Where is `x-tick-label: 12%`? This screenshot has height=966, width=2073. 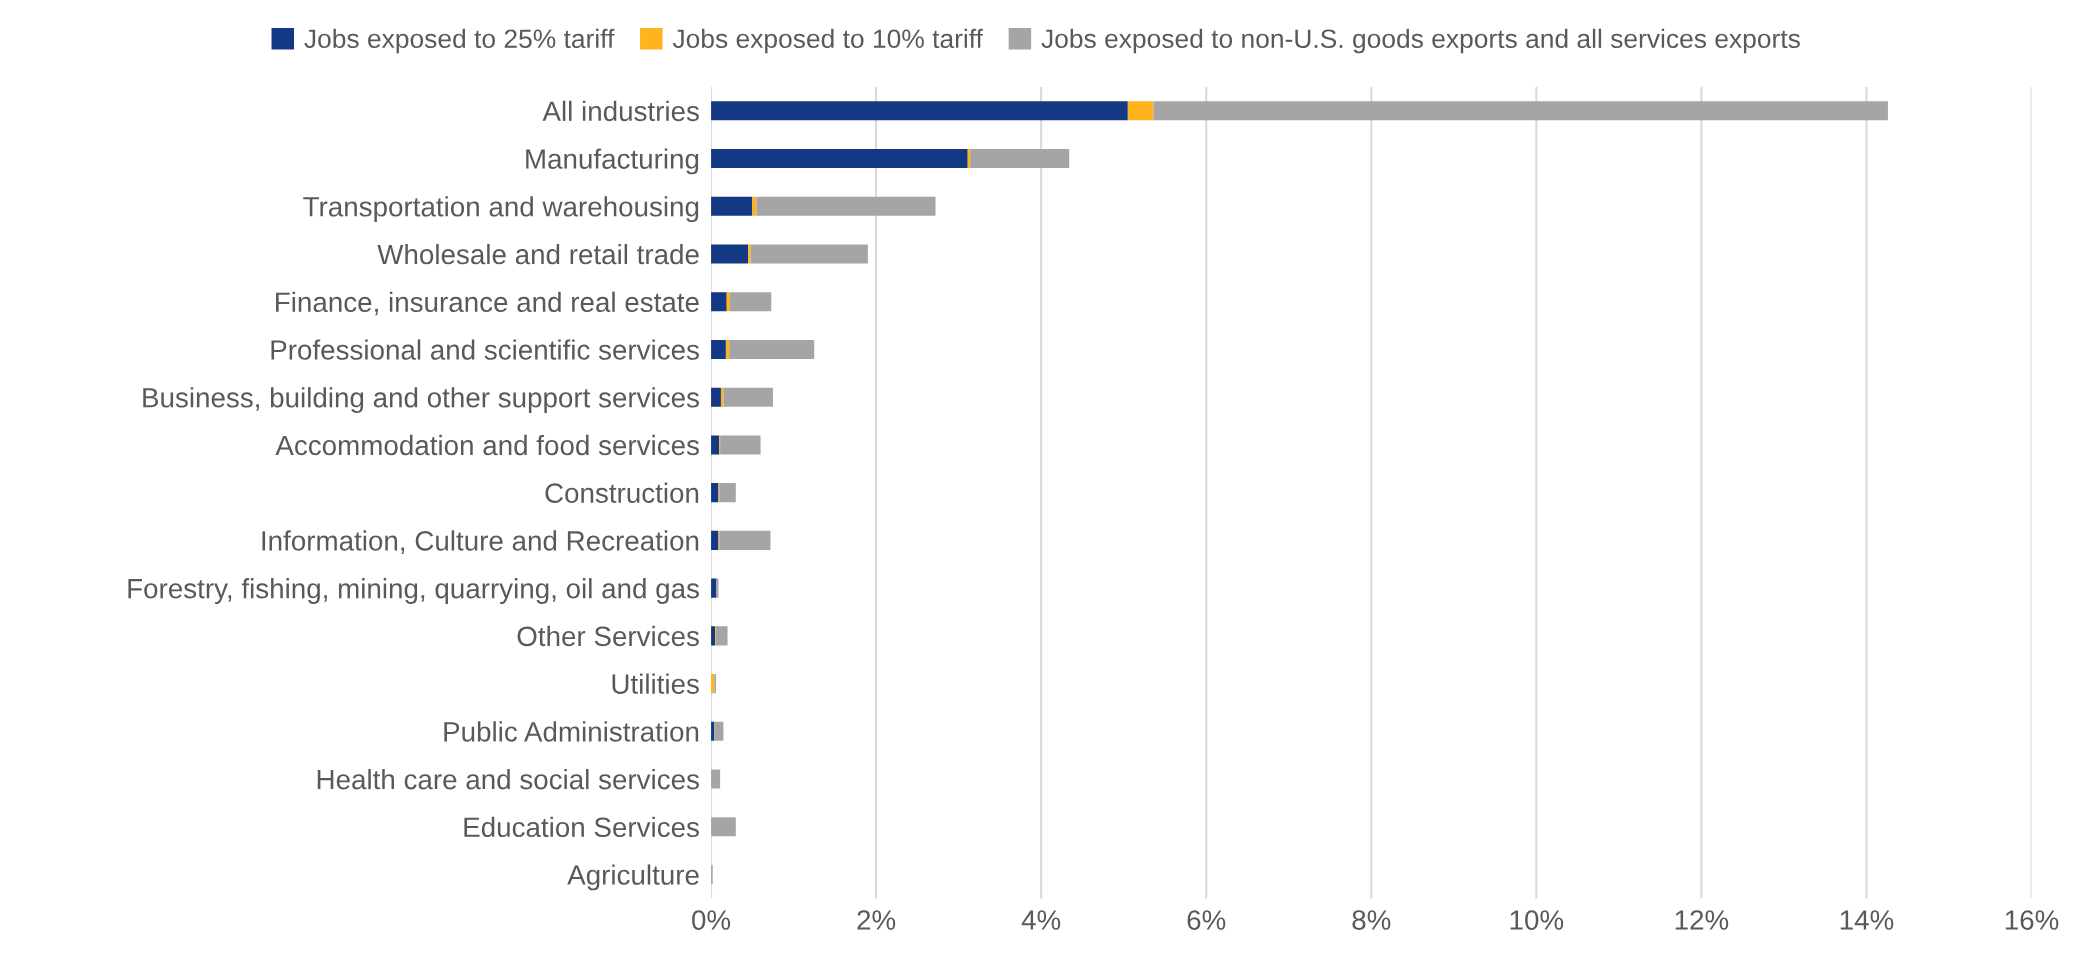
x-tick-label: 12% is located at coordinates (1702, 920).